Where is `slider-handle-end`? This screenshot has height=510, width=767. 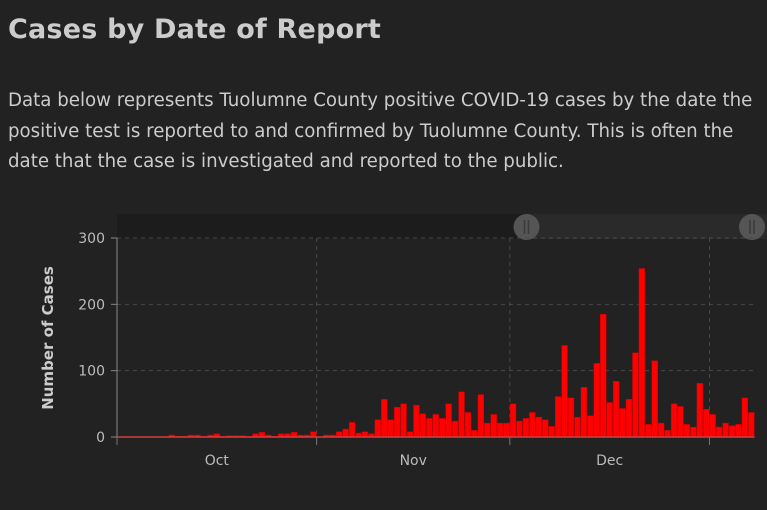 slider-handle-end is located at coordinates (752, 227).